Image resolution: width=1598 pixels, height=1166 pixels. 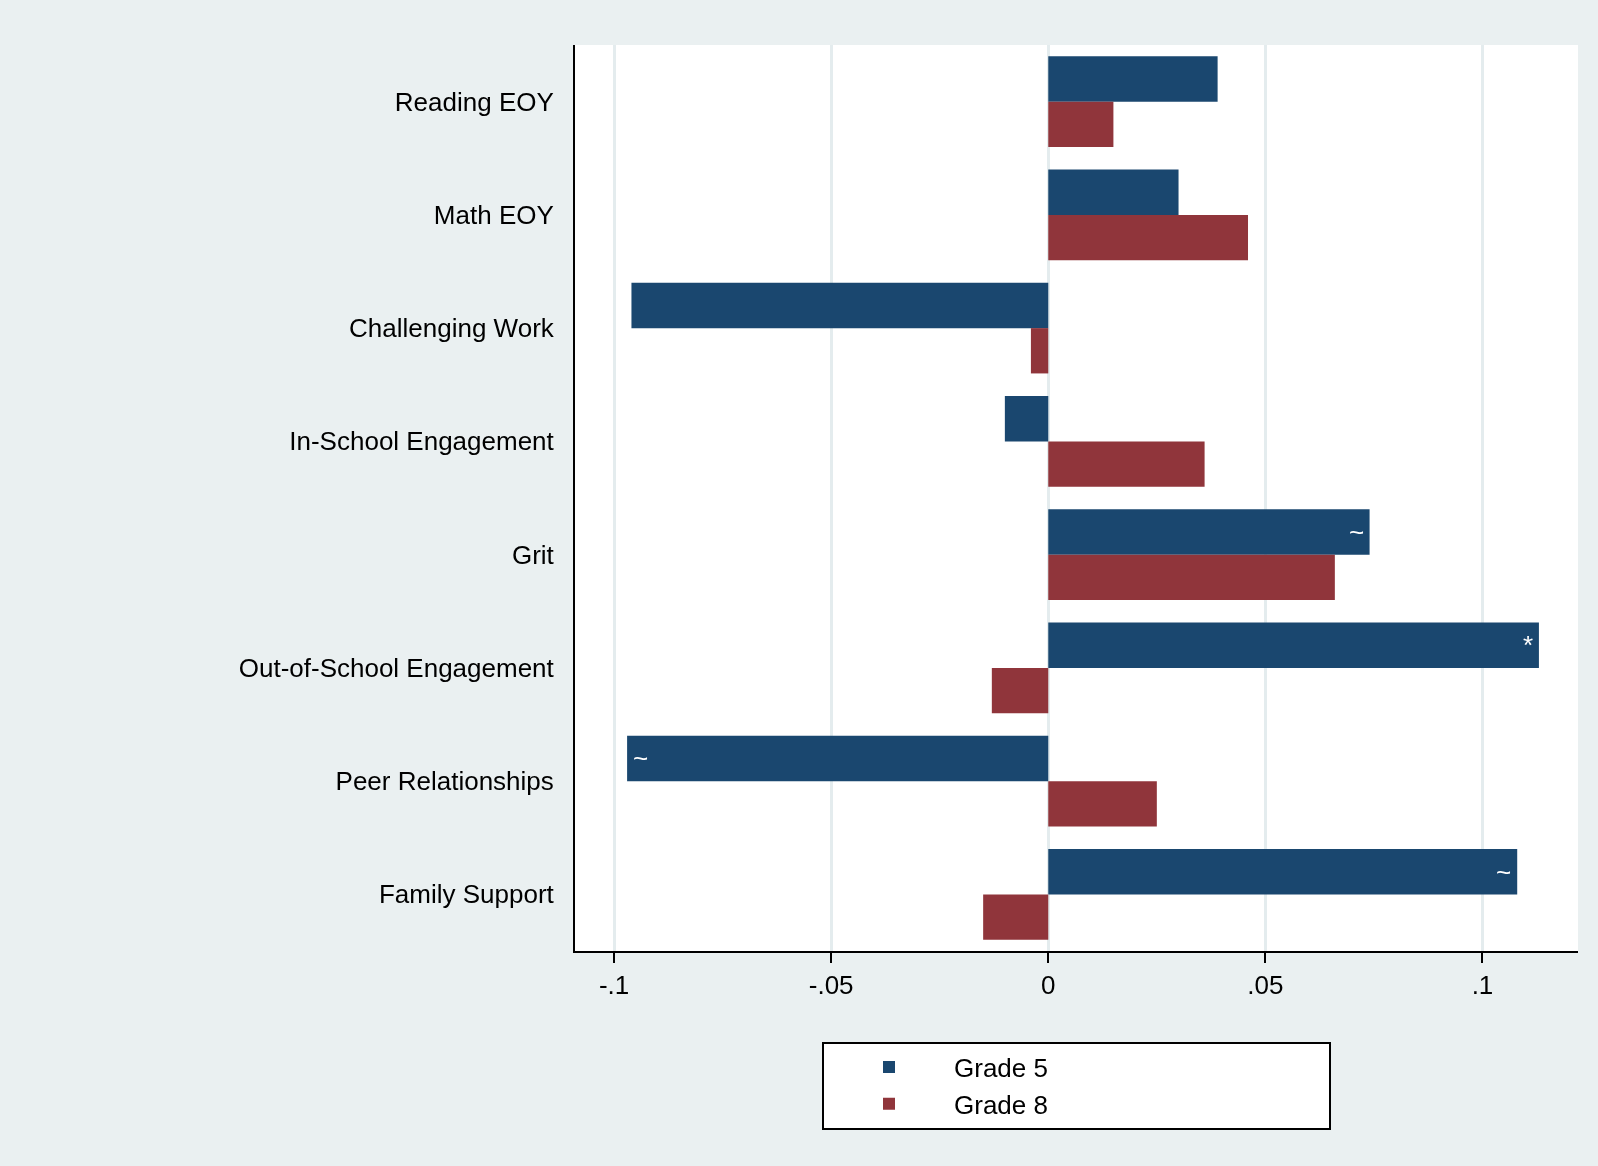 I want to click on y-tick-label: Family Support, so click(x=466, y=894).